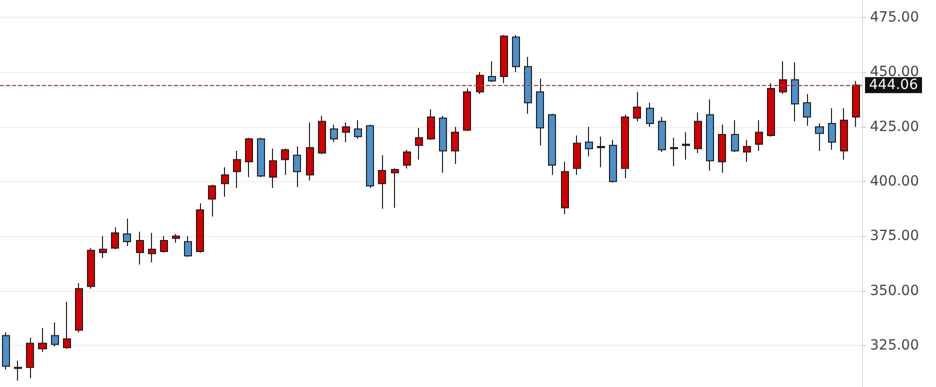  I want to click on y-tick-label: 375.00, so click(894, 236).